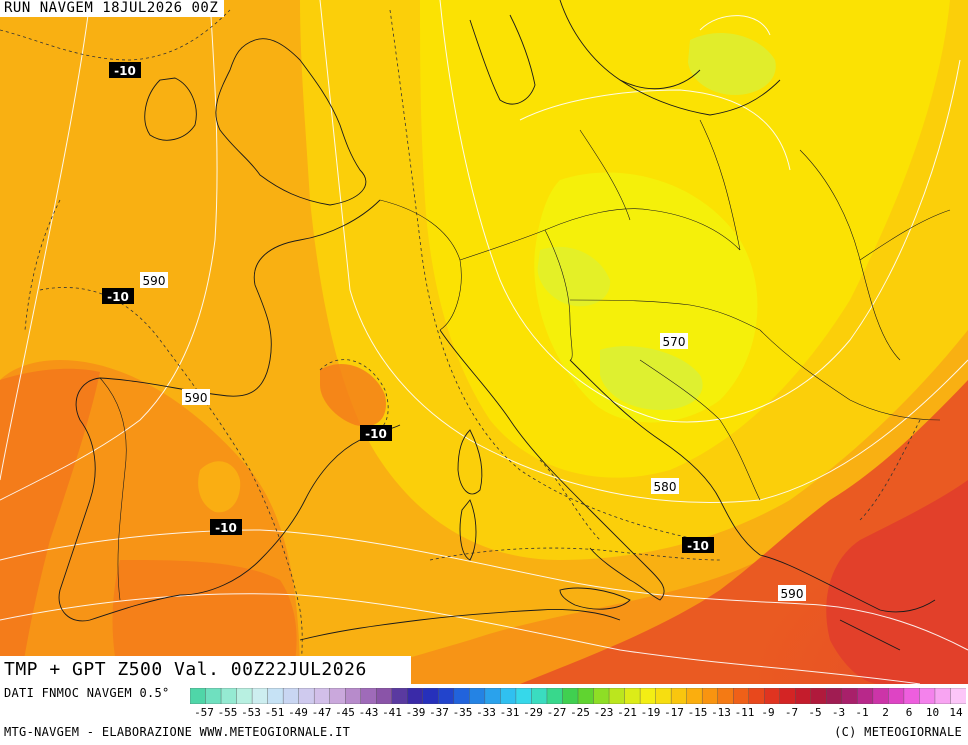  Describe the element at coordinates (697, 712) in the screenshot. I see `color-scale-tick: -15` at that location.